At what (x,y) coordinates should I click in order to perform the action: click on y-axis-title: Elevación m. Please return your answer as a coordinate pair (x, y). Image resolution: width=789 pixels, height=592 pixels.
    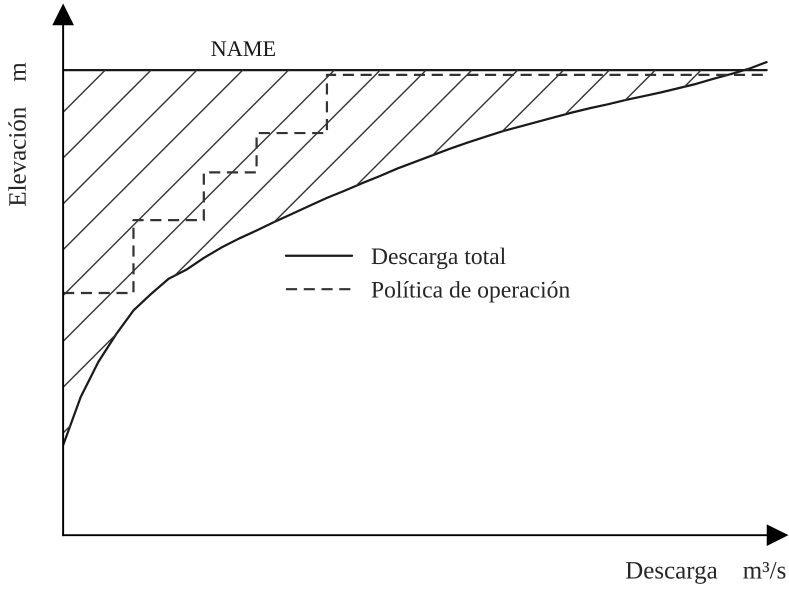
    Looking at the image, I should click on (17, 134).